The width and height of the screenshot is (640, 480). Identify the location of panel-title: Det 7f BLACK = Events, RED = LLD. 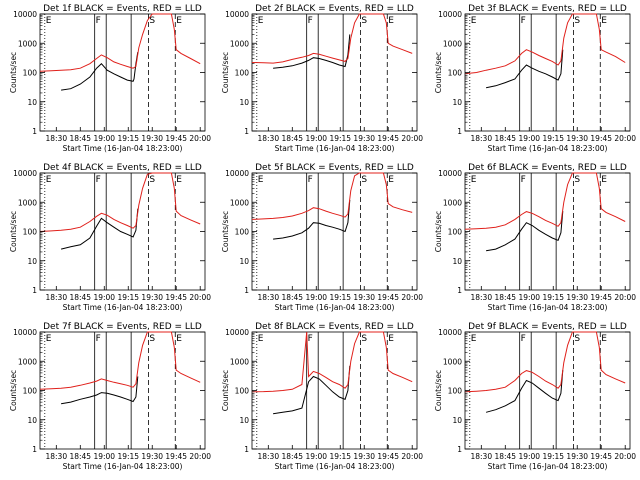
(122, 327).